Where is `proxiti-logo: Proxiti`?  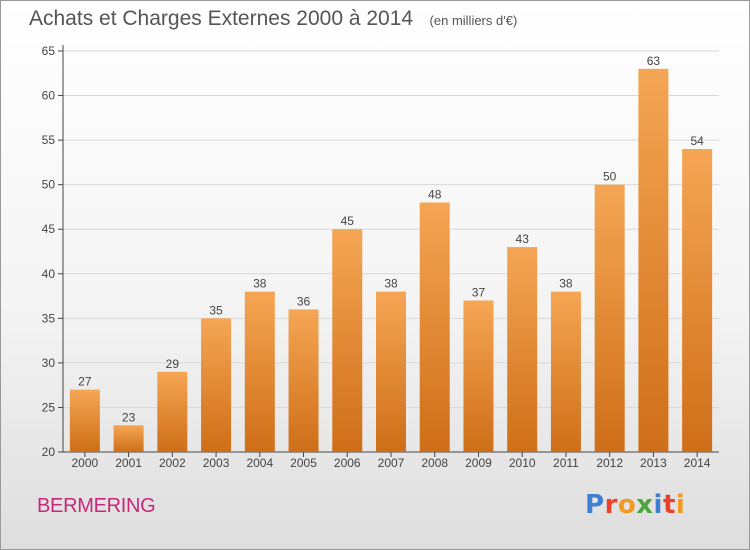
proxiti-logo: Proxiti is located at coordinates (635, 505).